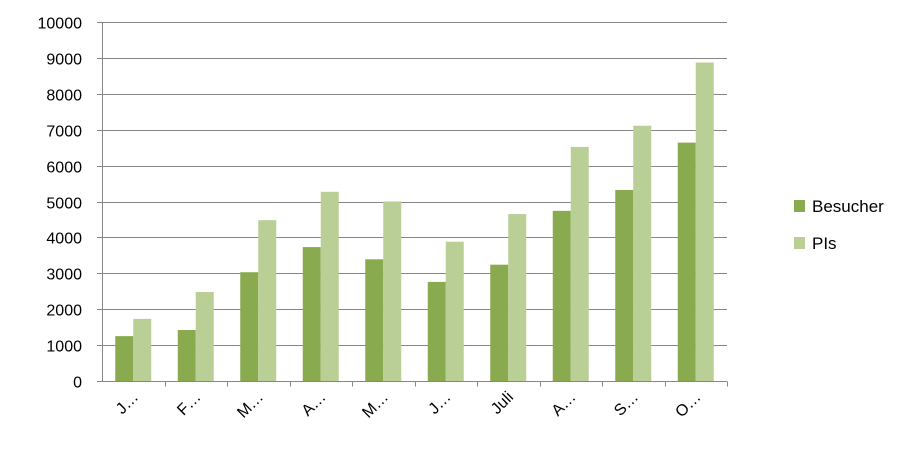 The height and width of the screenshot is (452, 910). I want to click on y-tick-label: 8000, so click(64, 96).